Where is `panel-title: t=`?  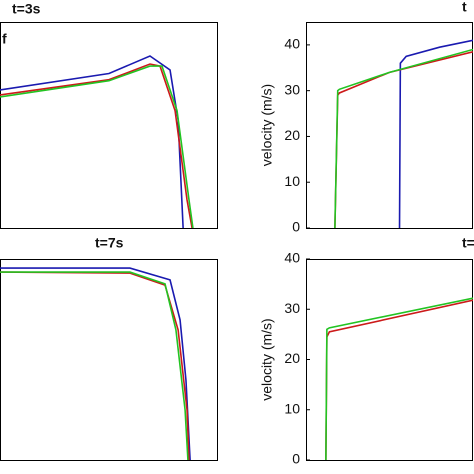
panel-title: t= is located at coordinates (468, 243).